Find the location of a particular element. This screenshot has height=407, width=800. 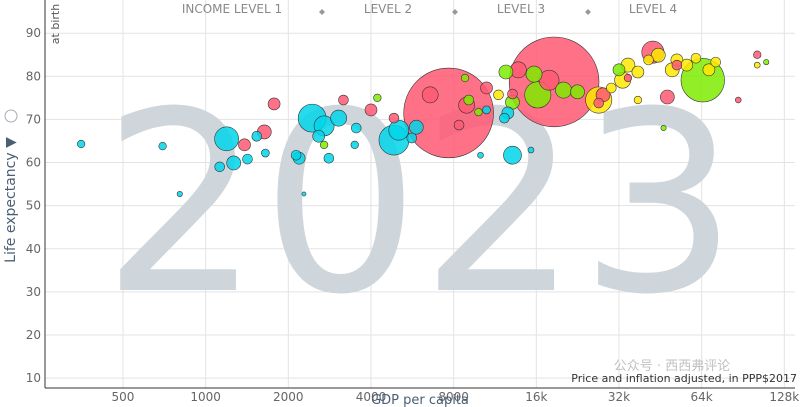

x-tick-label: 128k is located at coordinates (784, 397).